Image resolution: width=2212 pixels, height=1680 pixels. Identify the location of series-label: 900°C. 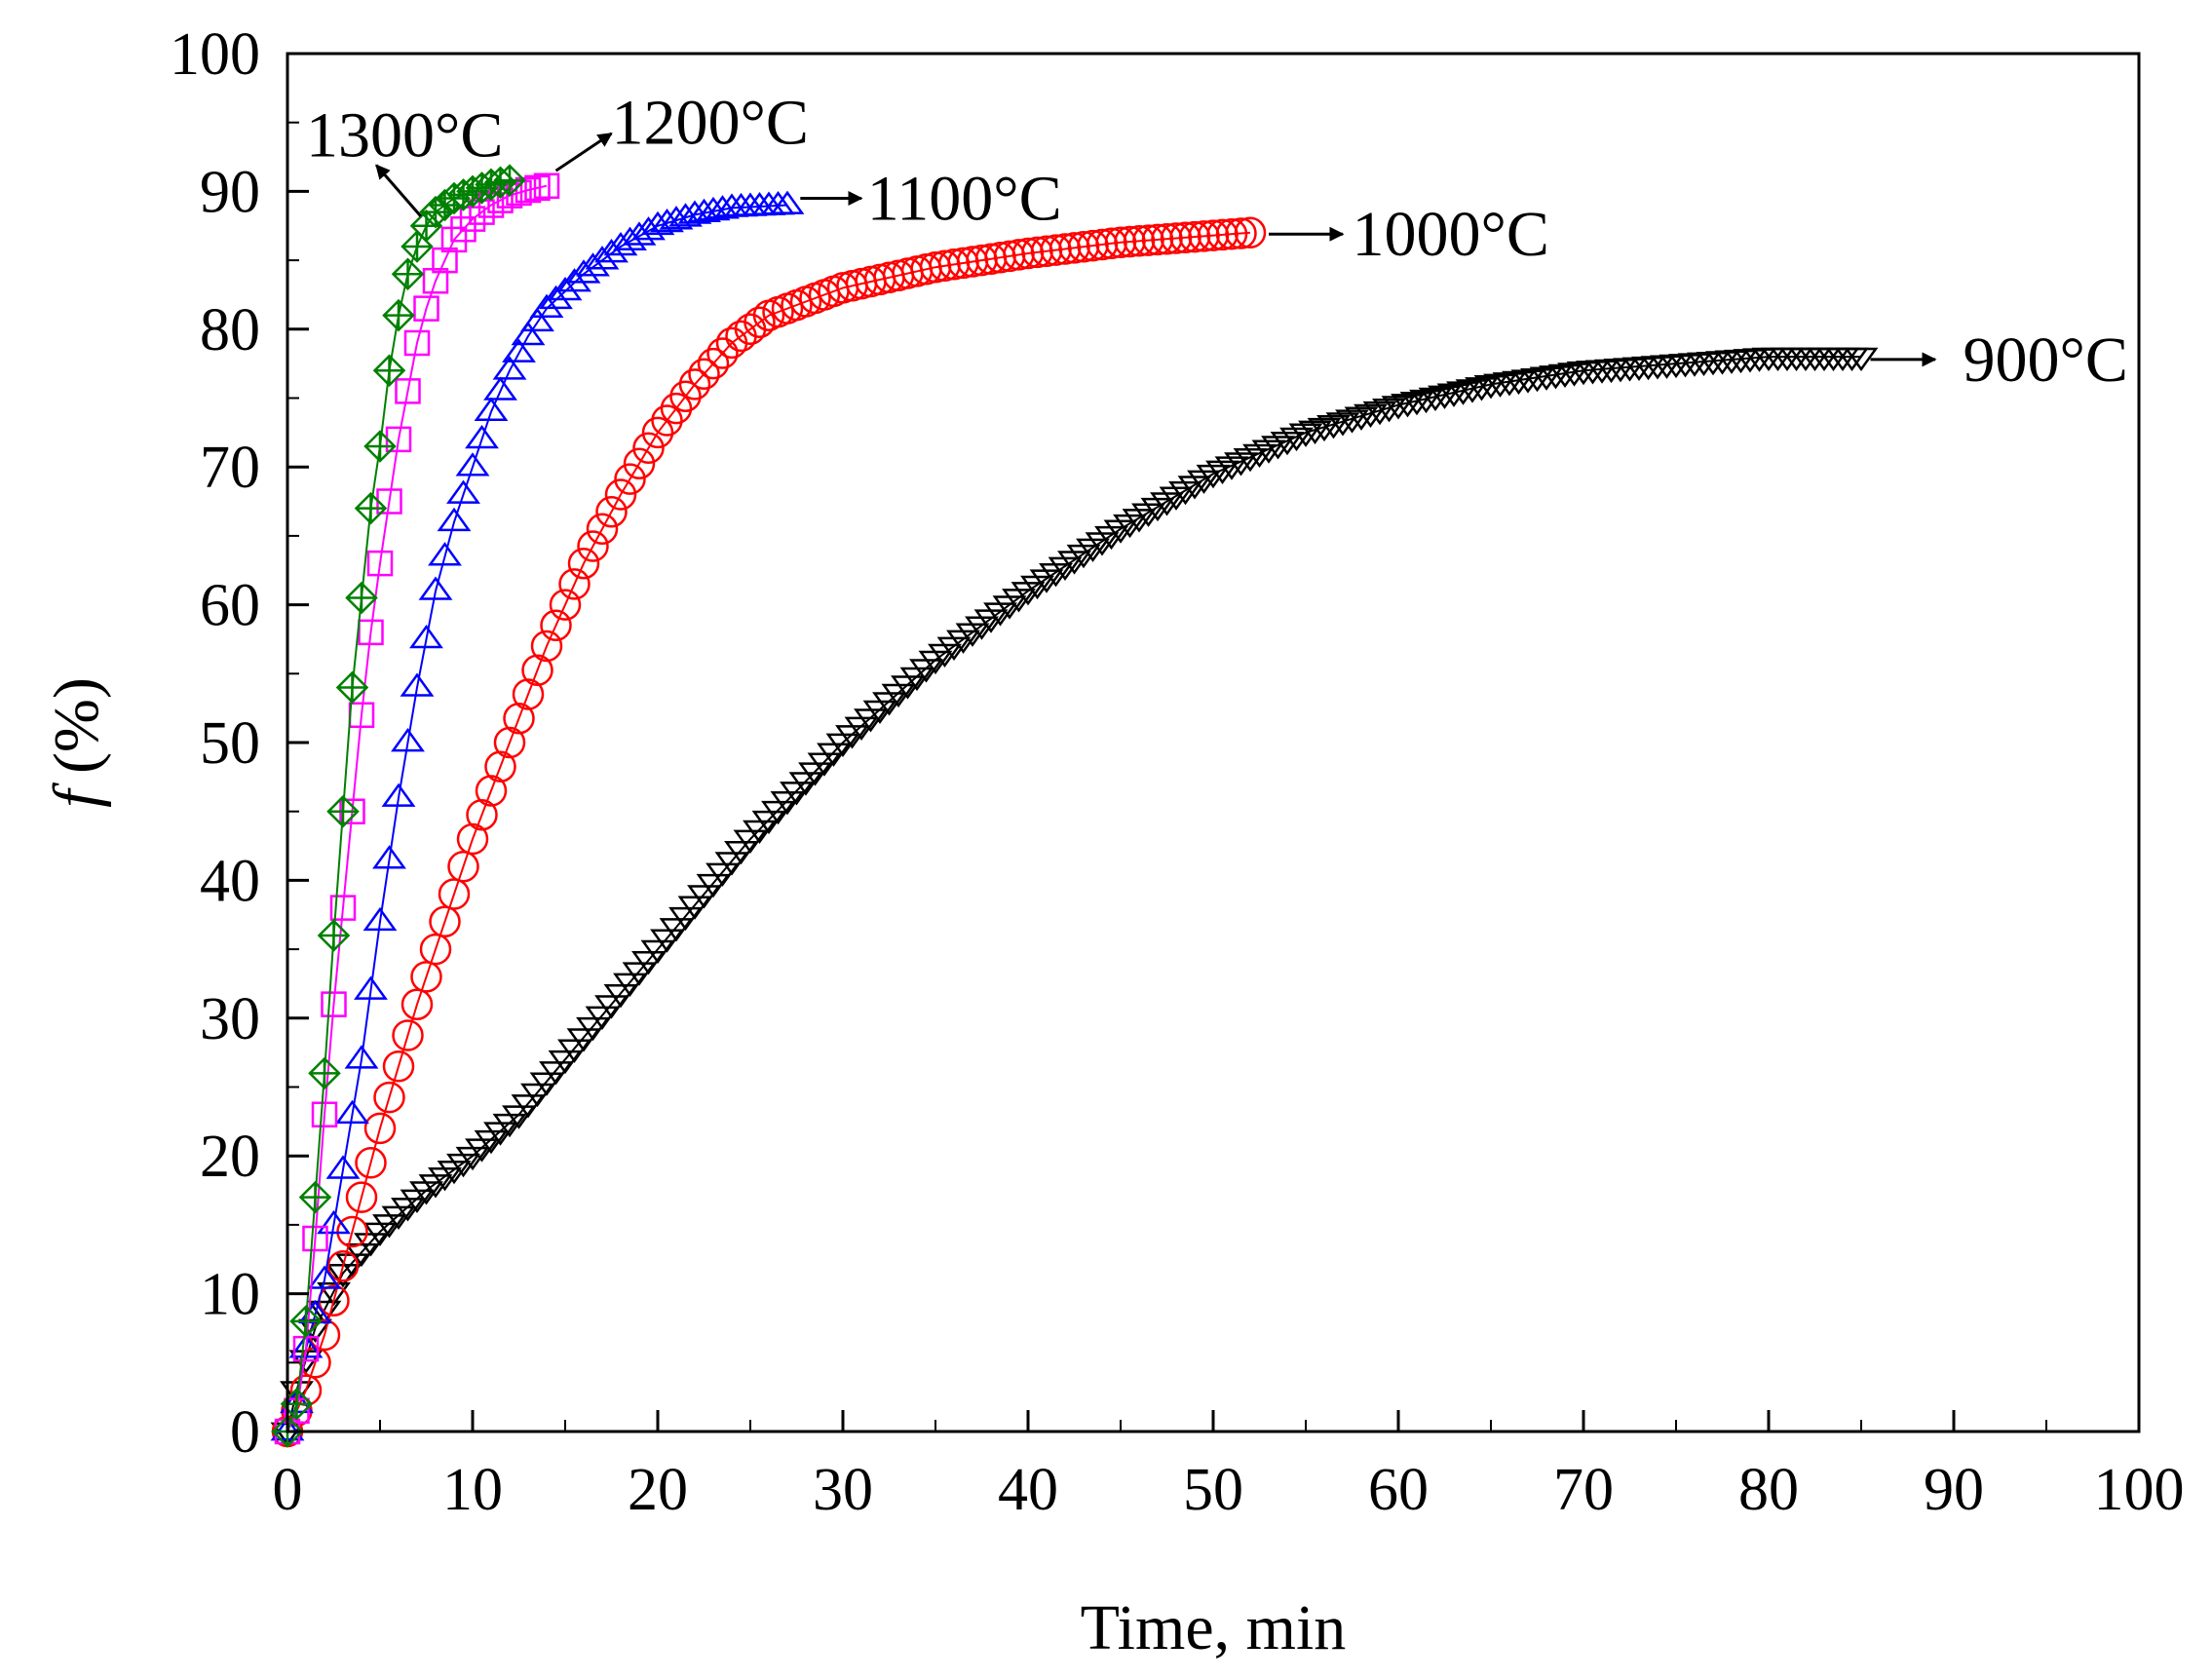
(2046, 360).